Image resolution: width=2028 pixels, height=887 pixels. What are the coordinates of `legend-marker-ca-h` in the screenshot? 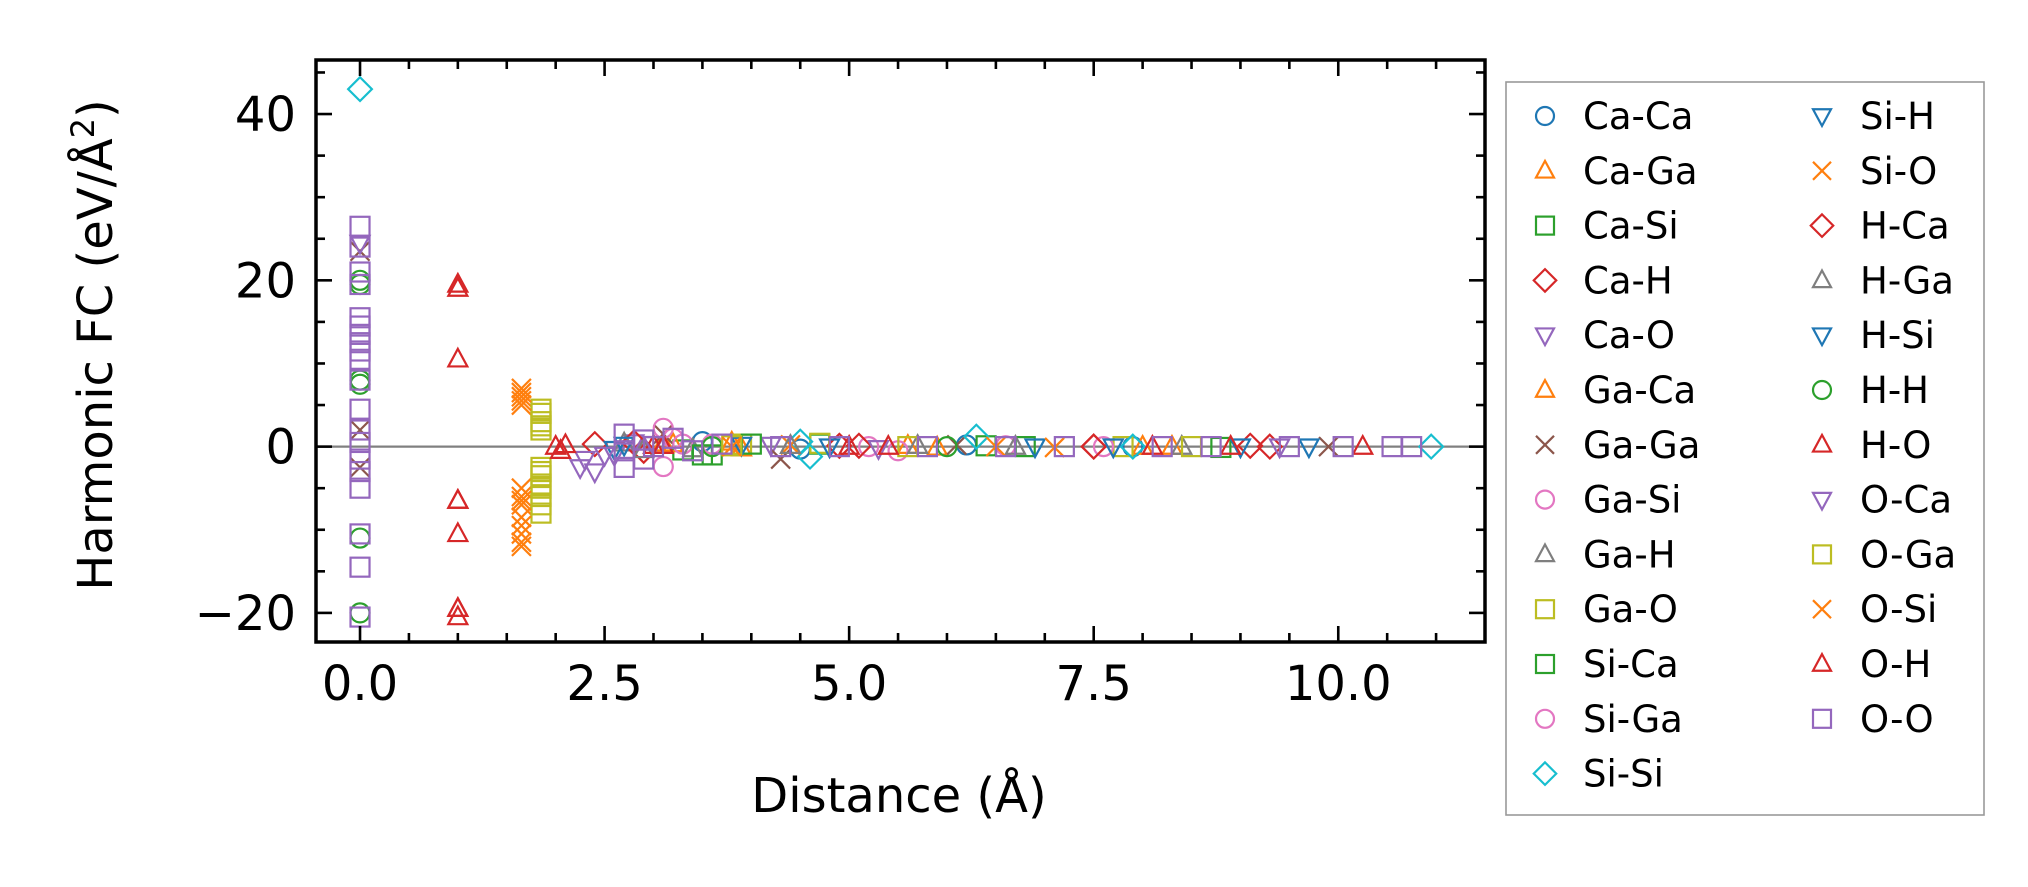 It's located at (1545, 280).